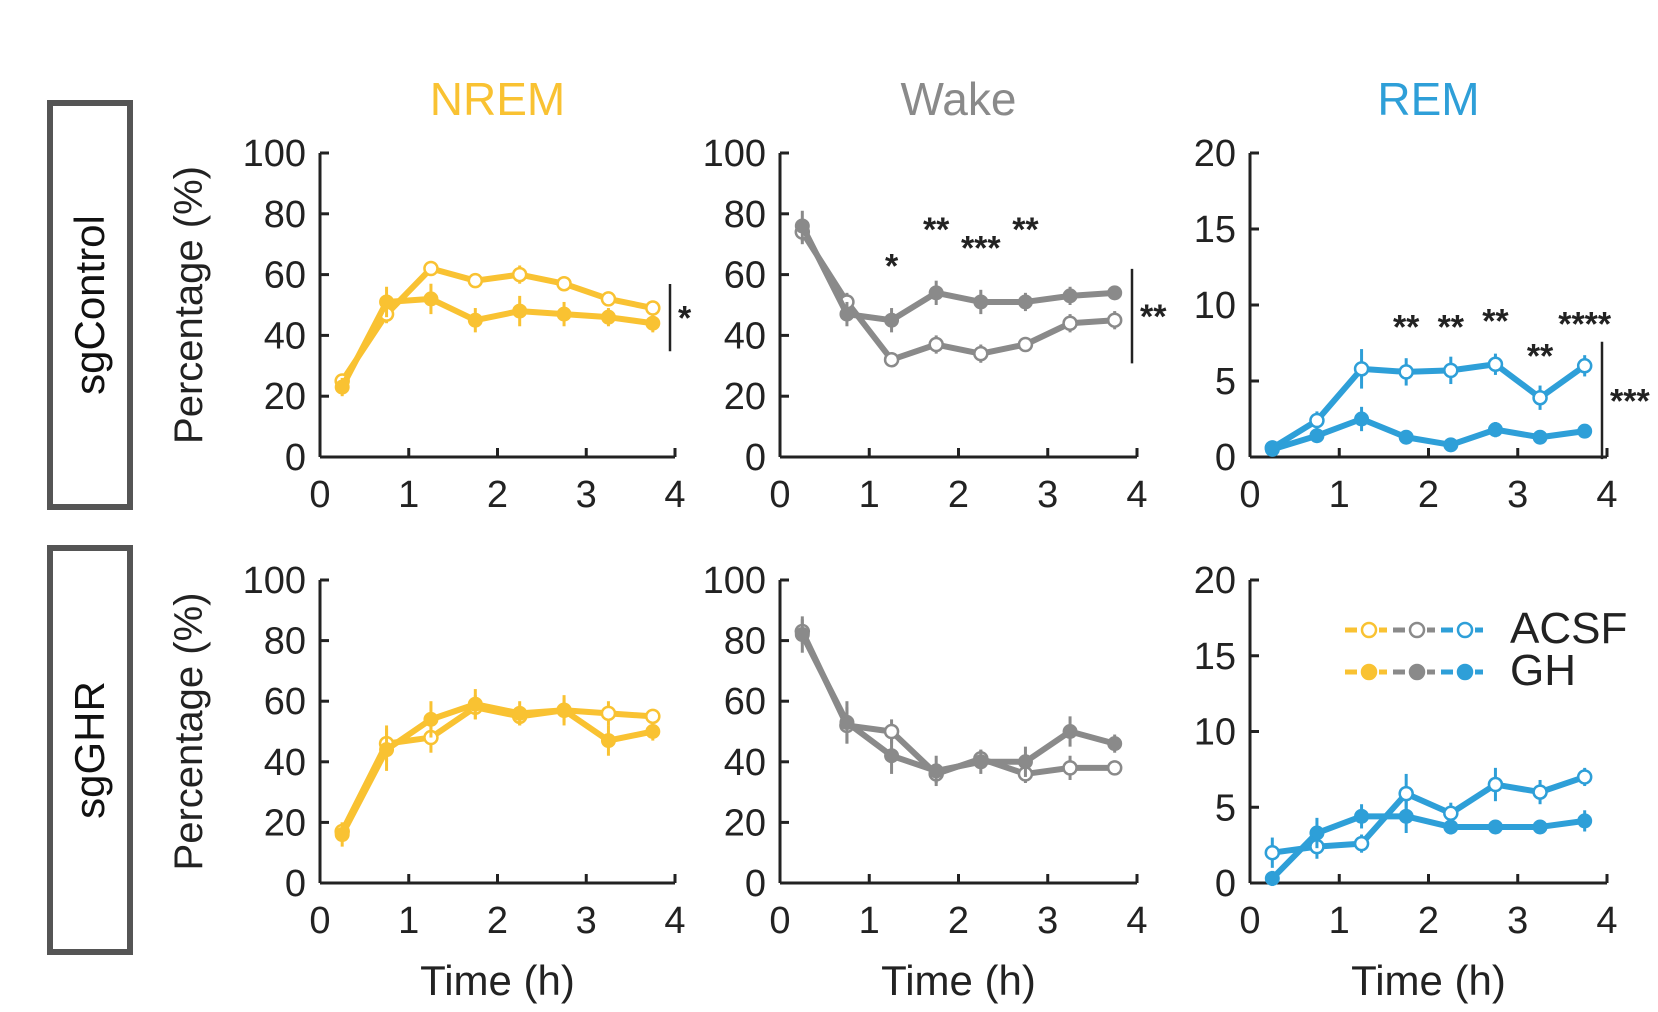  Describe the element at coordinates (1585, 324) in the screenshot. I see `significance-label: ****` at that location.